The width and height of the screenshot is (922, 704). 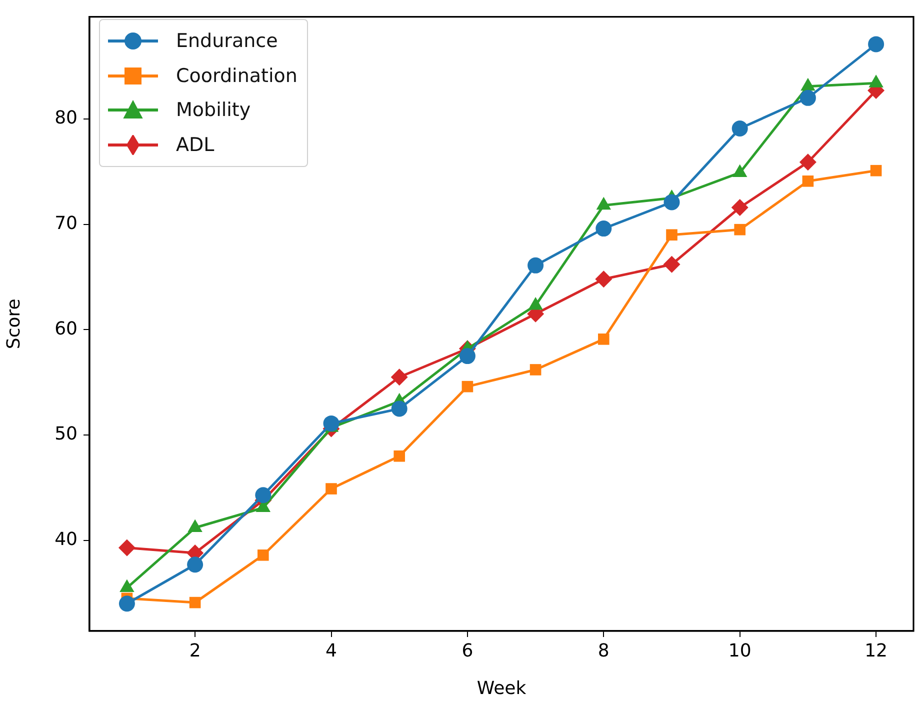 I want to click on y-axis-title: Score, so click(x=13, y=324).